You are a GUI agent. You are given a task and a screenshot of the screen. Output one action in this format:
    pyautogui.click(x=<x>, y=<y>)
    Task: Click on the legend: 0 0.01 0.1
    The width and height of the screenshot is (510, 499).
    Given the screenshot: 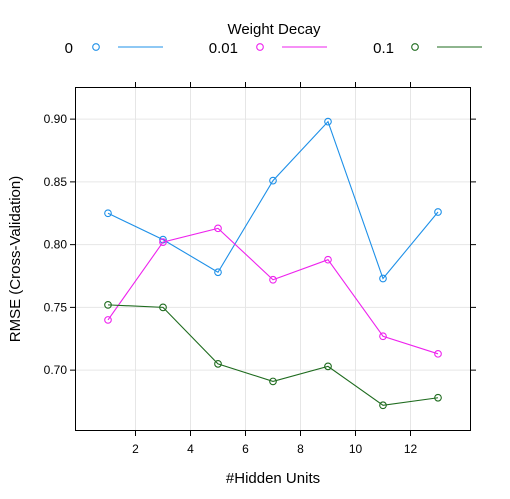 What is the action you would take?
    pyautogui.click(x=273, y=48)
    